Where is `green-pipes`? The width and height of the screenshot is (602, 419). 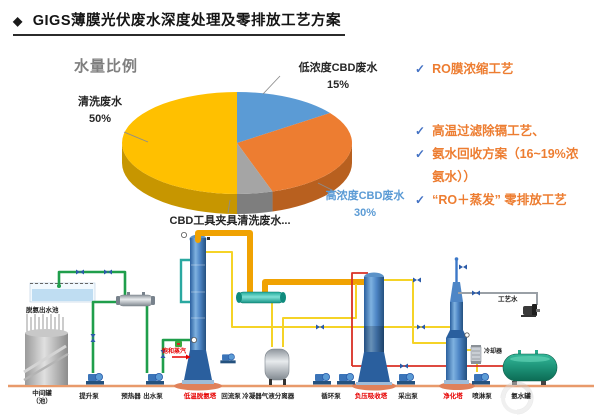 green-pipes is located at coordinates (123, 321).